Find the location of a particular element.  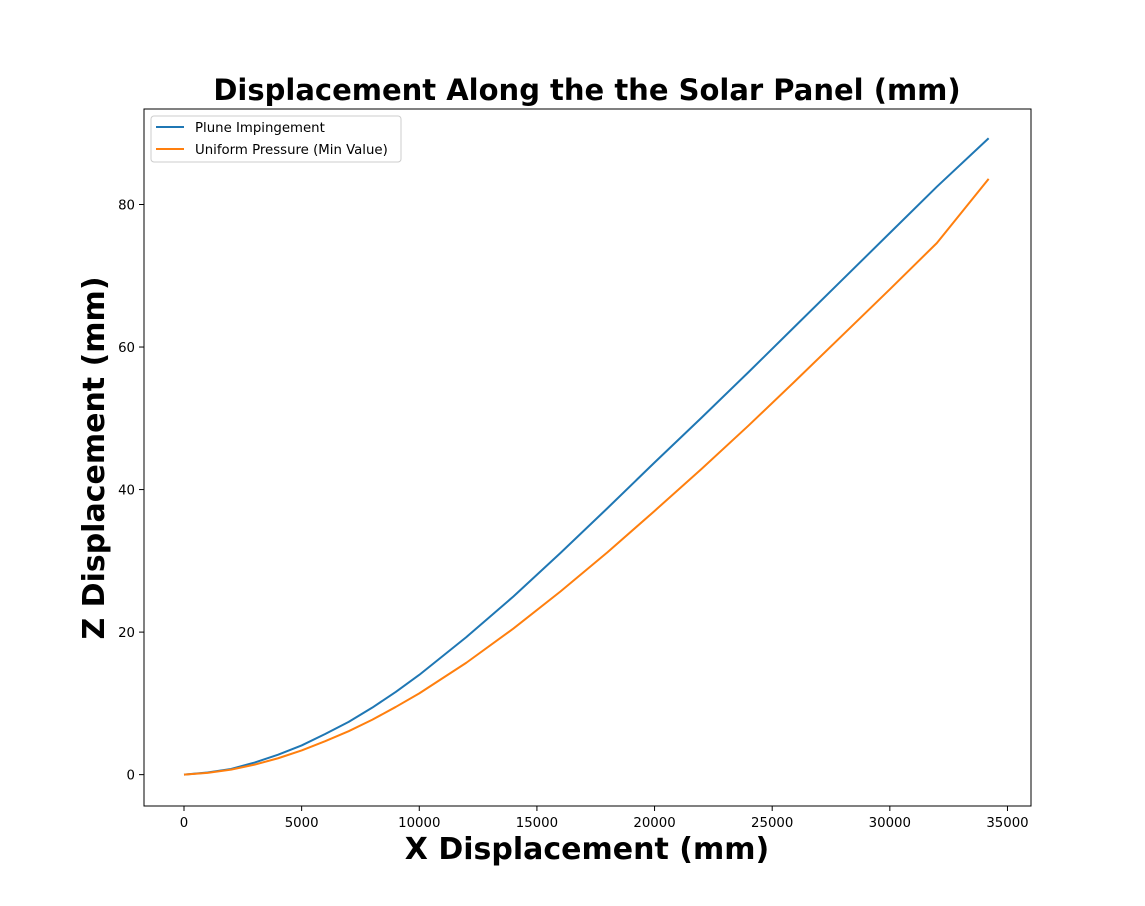

y-axis-label: Z Displacement (mm) is located at coordinates (94, 457).